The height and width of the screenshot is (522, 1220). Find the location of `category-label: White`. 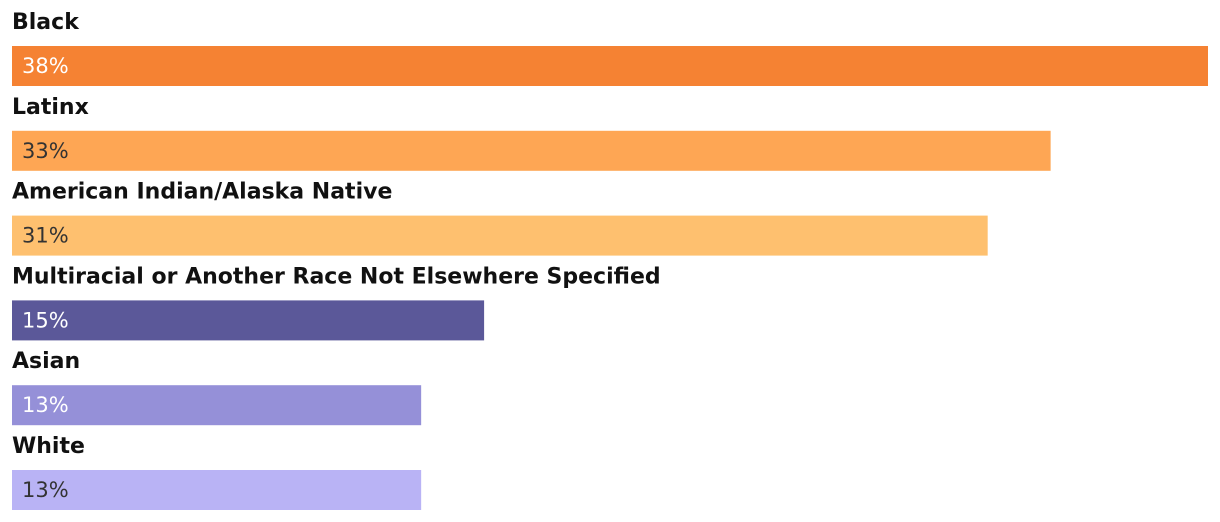

category-label: White is located at coordinates (48, 446).